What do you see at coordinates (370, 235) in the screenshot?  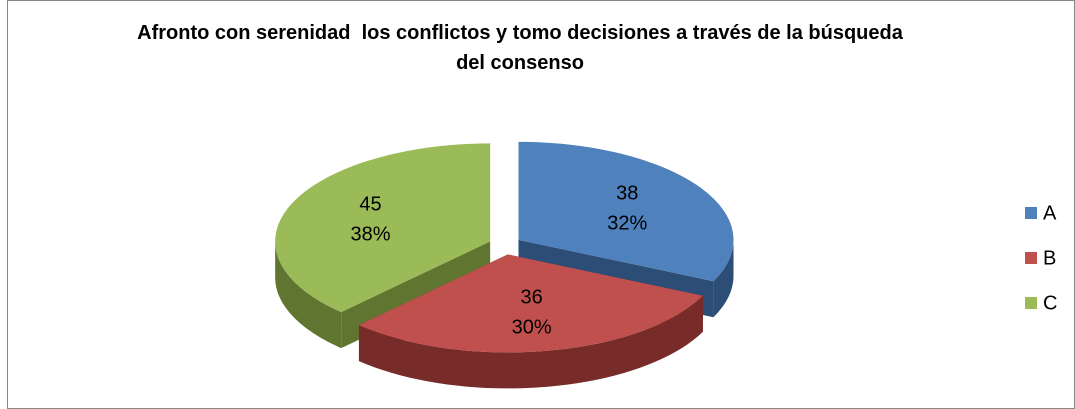 I see `percent-label: 38%` at bounding box center [370, 235].